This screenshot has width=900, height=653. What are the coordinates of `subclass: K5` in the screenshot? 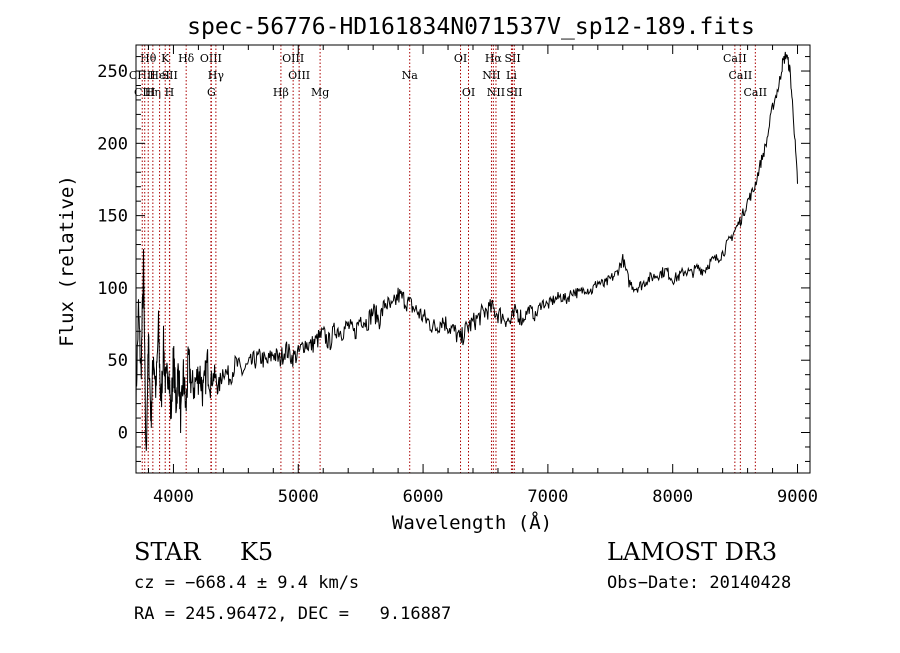 It's located at (257, 552).